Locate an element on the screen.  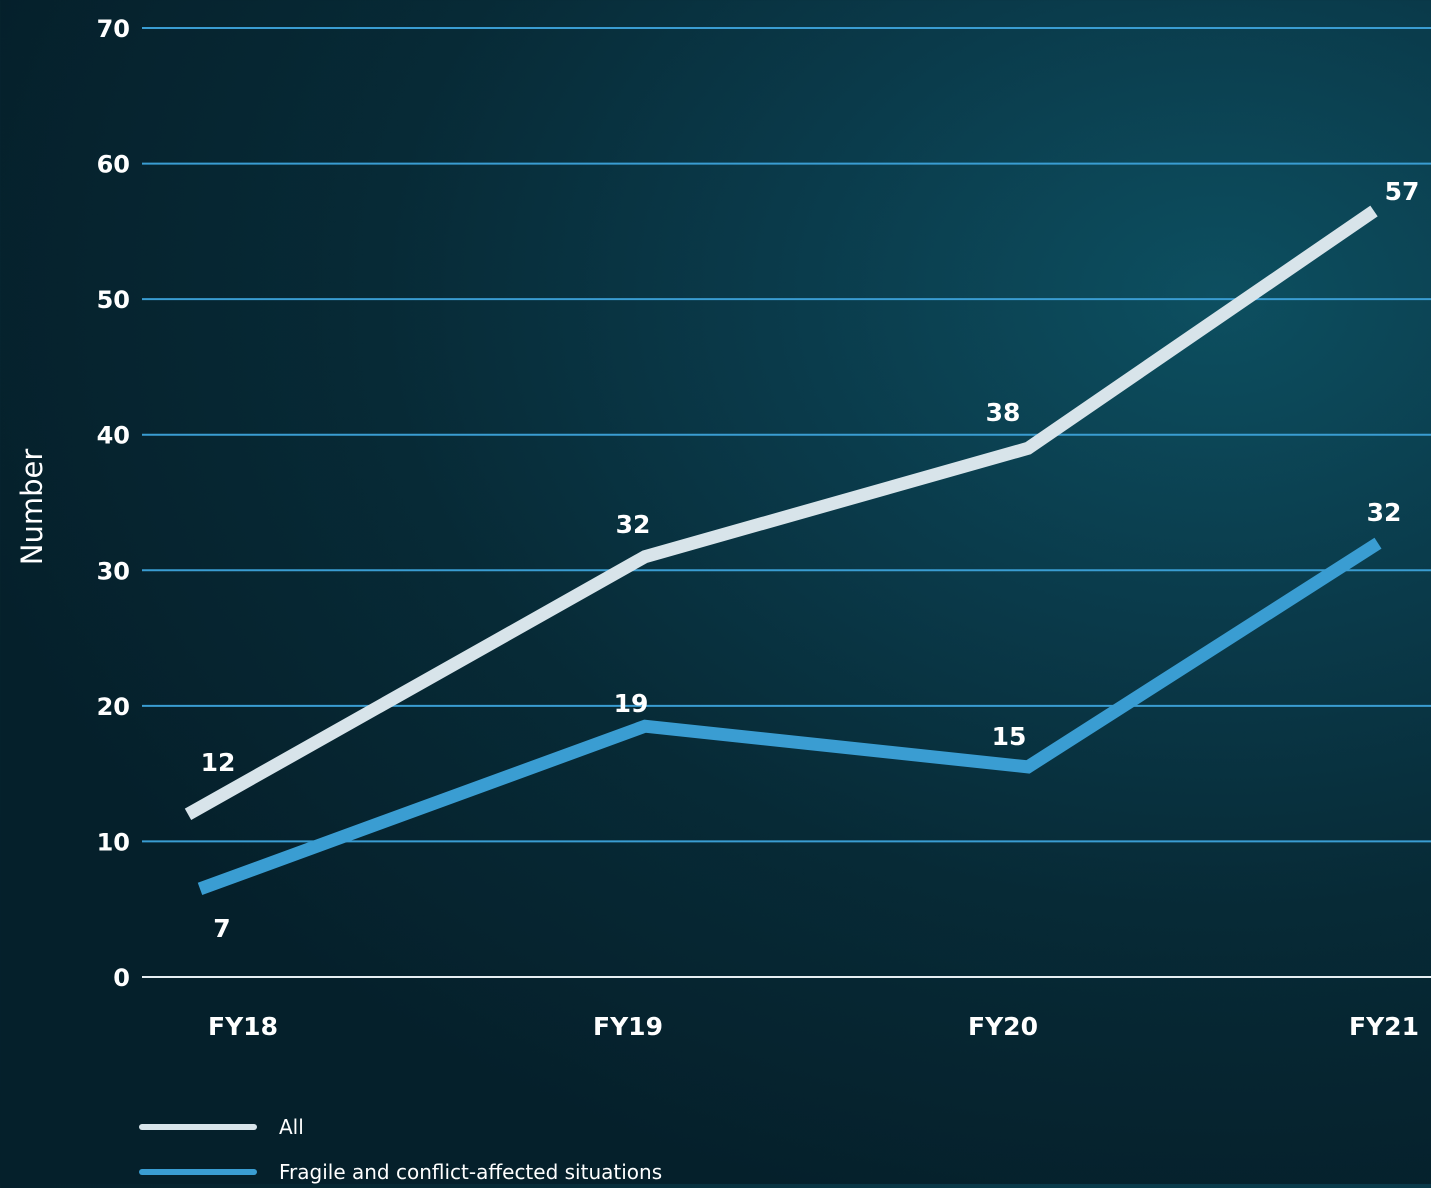
x-tick-label: FY18 is located at coordinates (243, 1026).